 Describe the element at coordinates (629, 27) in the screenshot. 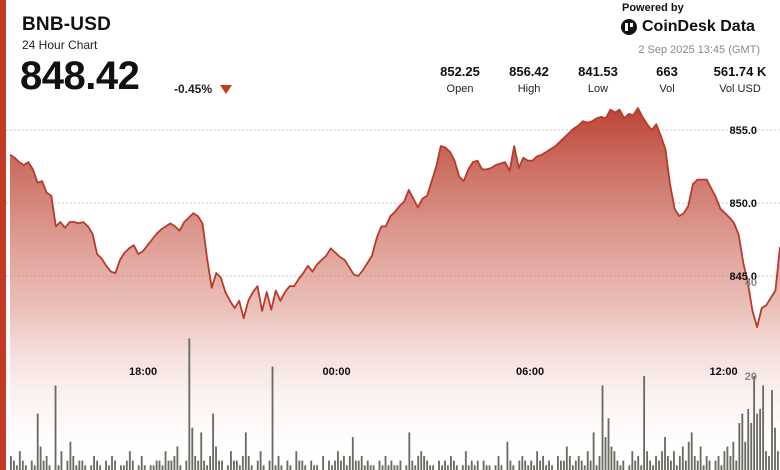

I see `coindesk-logo-icon` at that location.